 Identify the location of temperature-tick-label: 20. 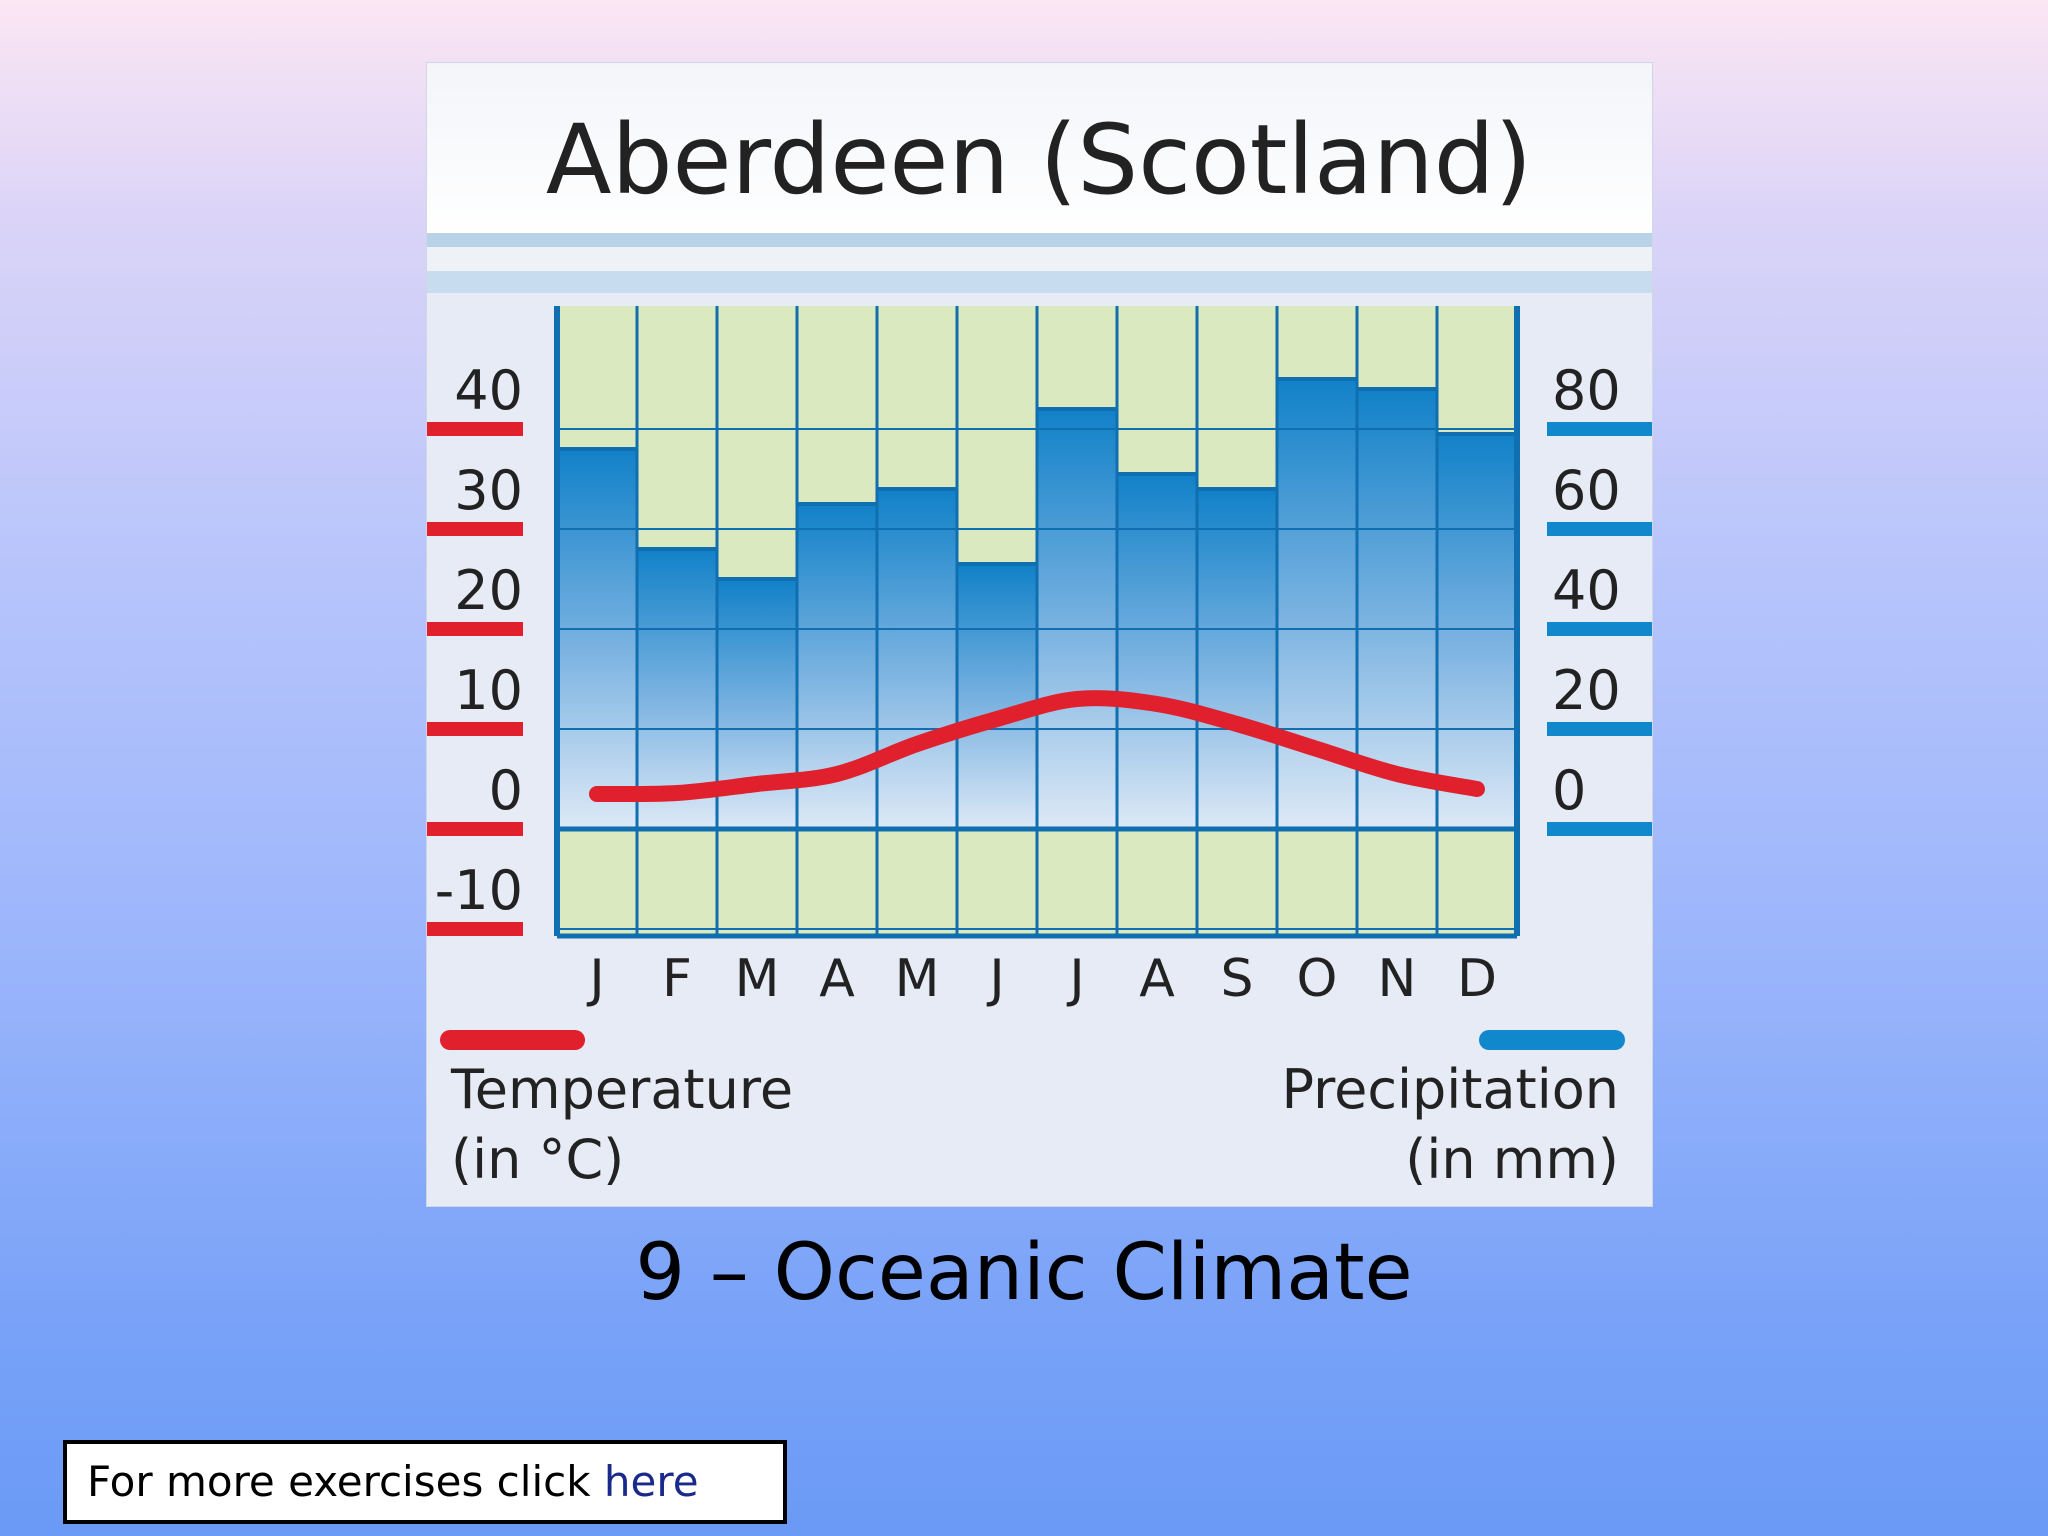
(488, 590).